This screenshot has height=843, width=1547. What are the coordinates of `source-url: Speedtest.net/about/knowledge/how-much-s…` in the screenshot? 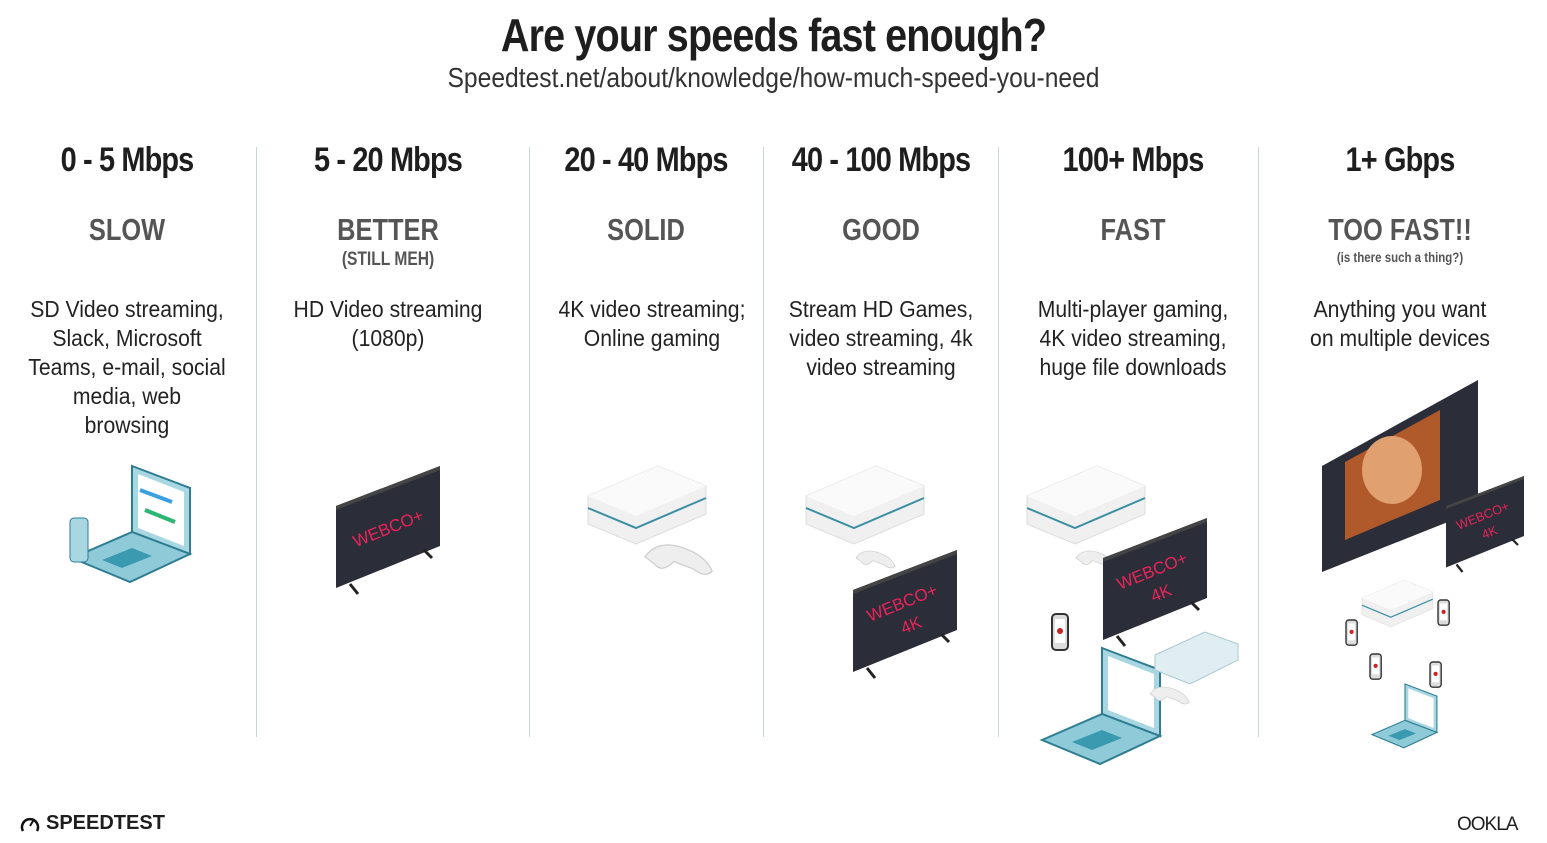 It's located at (773, 77).